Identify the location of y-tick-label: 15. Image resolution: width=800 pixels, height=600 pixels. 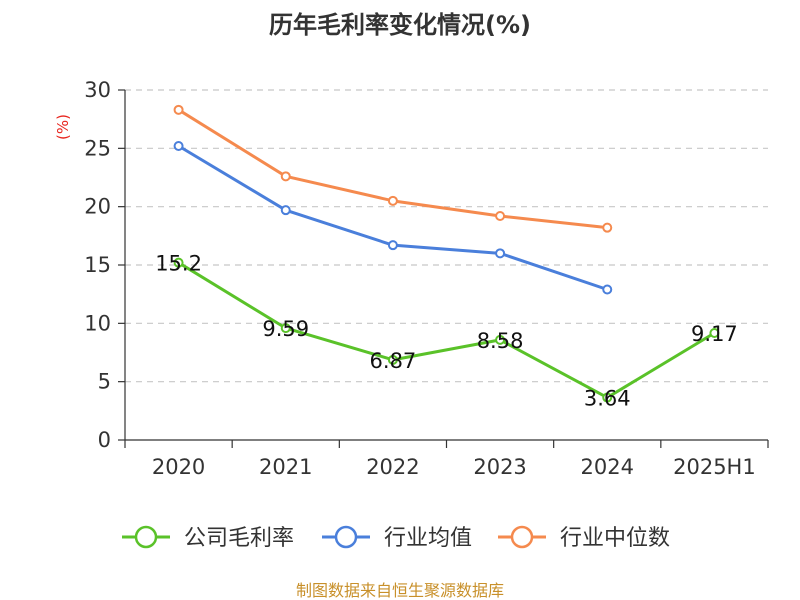
(97, 265).